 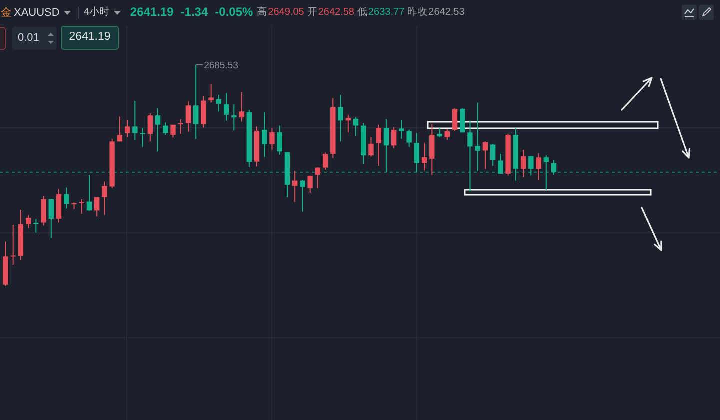 What do you see at coordinates (90, 38) in the screenshot?
I see `button: 2641.19` at bounding box center [90, 38].